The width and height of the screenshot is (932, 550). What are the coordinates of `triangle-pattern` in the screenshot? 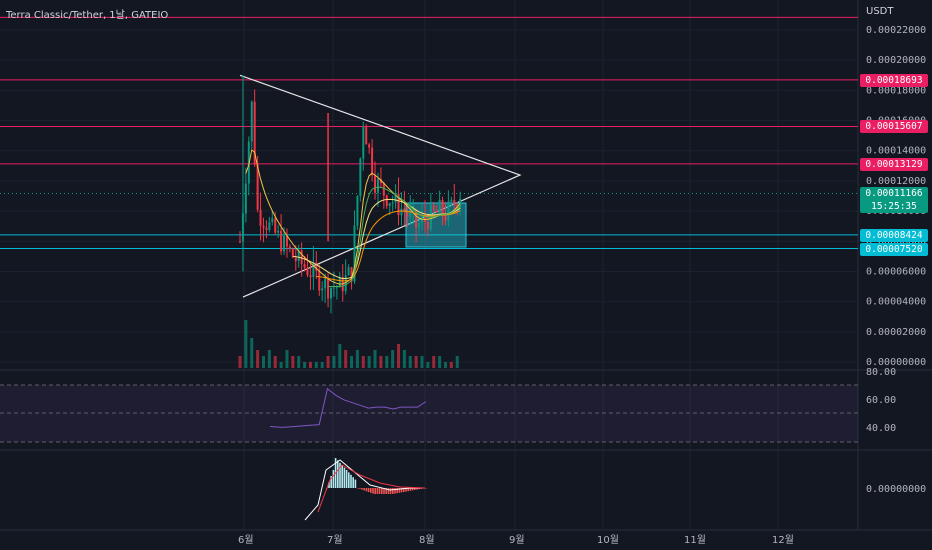 It's located at (380, 186).